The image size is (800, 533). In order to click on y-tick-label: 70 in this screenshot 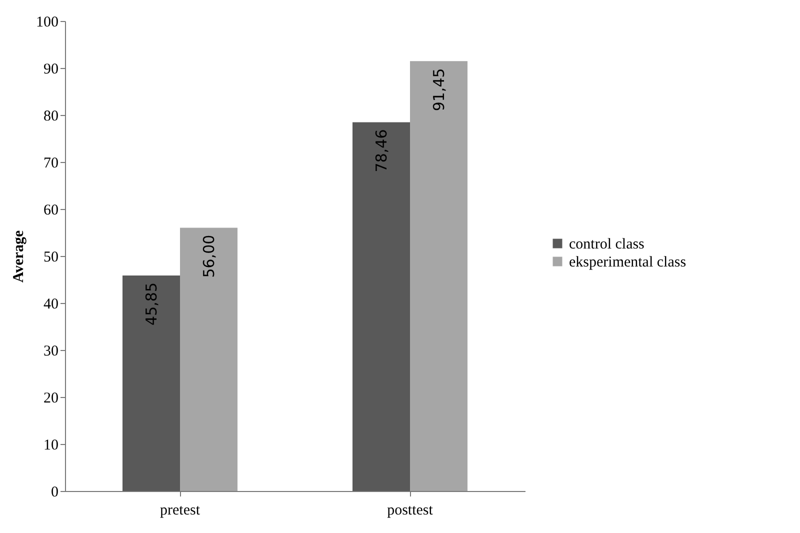, I will do `click(51, 164)`.